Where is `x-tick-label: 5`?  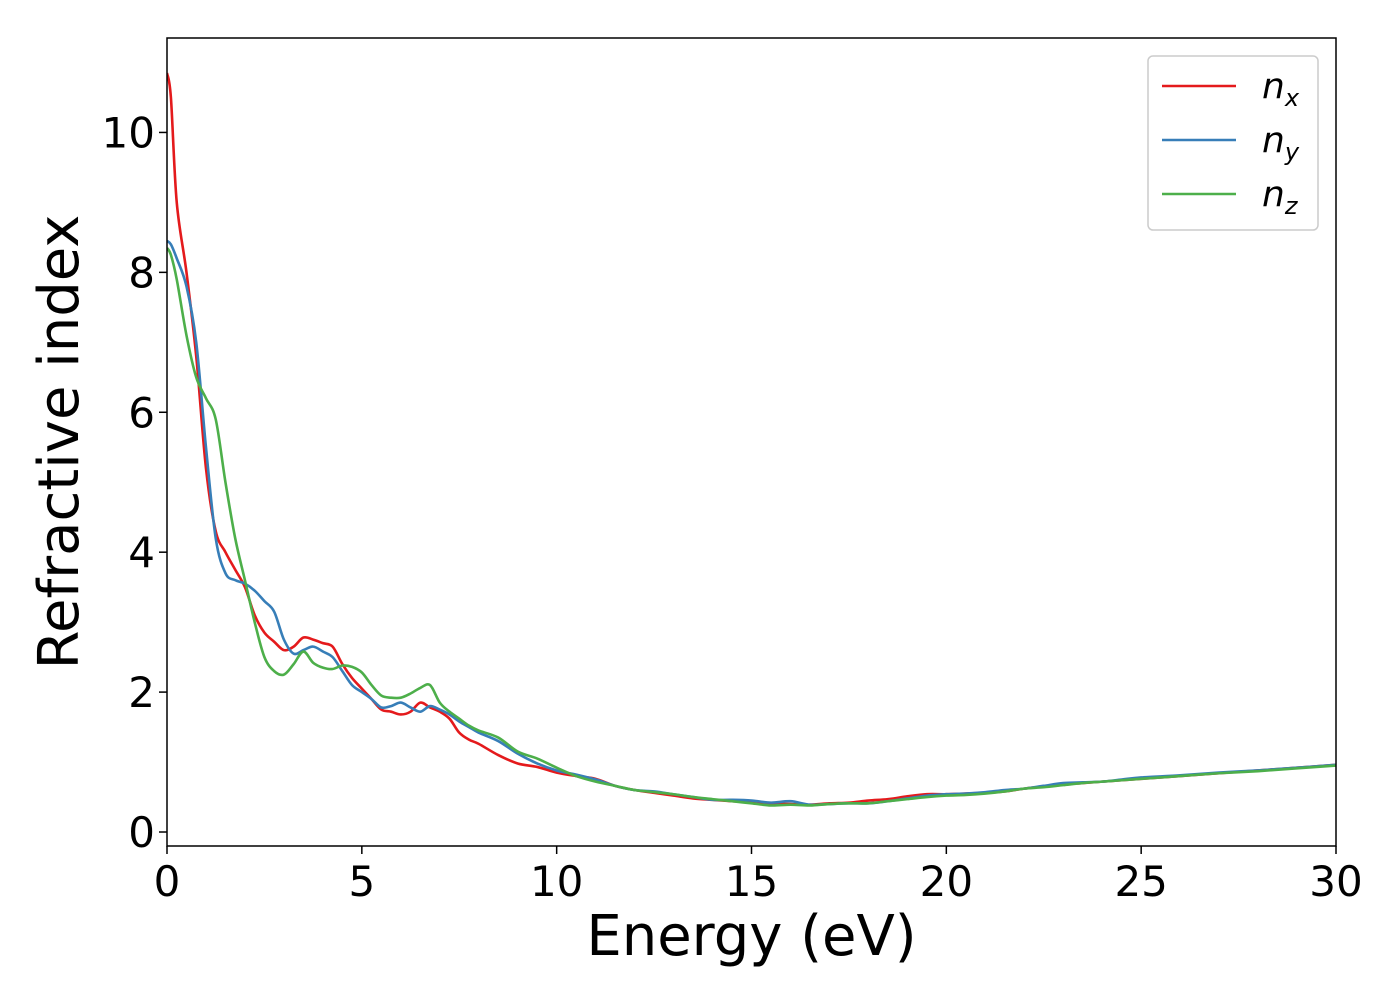 x-tick-label: 5 is located at coordinates (361, 881).